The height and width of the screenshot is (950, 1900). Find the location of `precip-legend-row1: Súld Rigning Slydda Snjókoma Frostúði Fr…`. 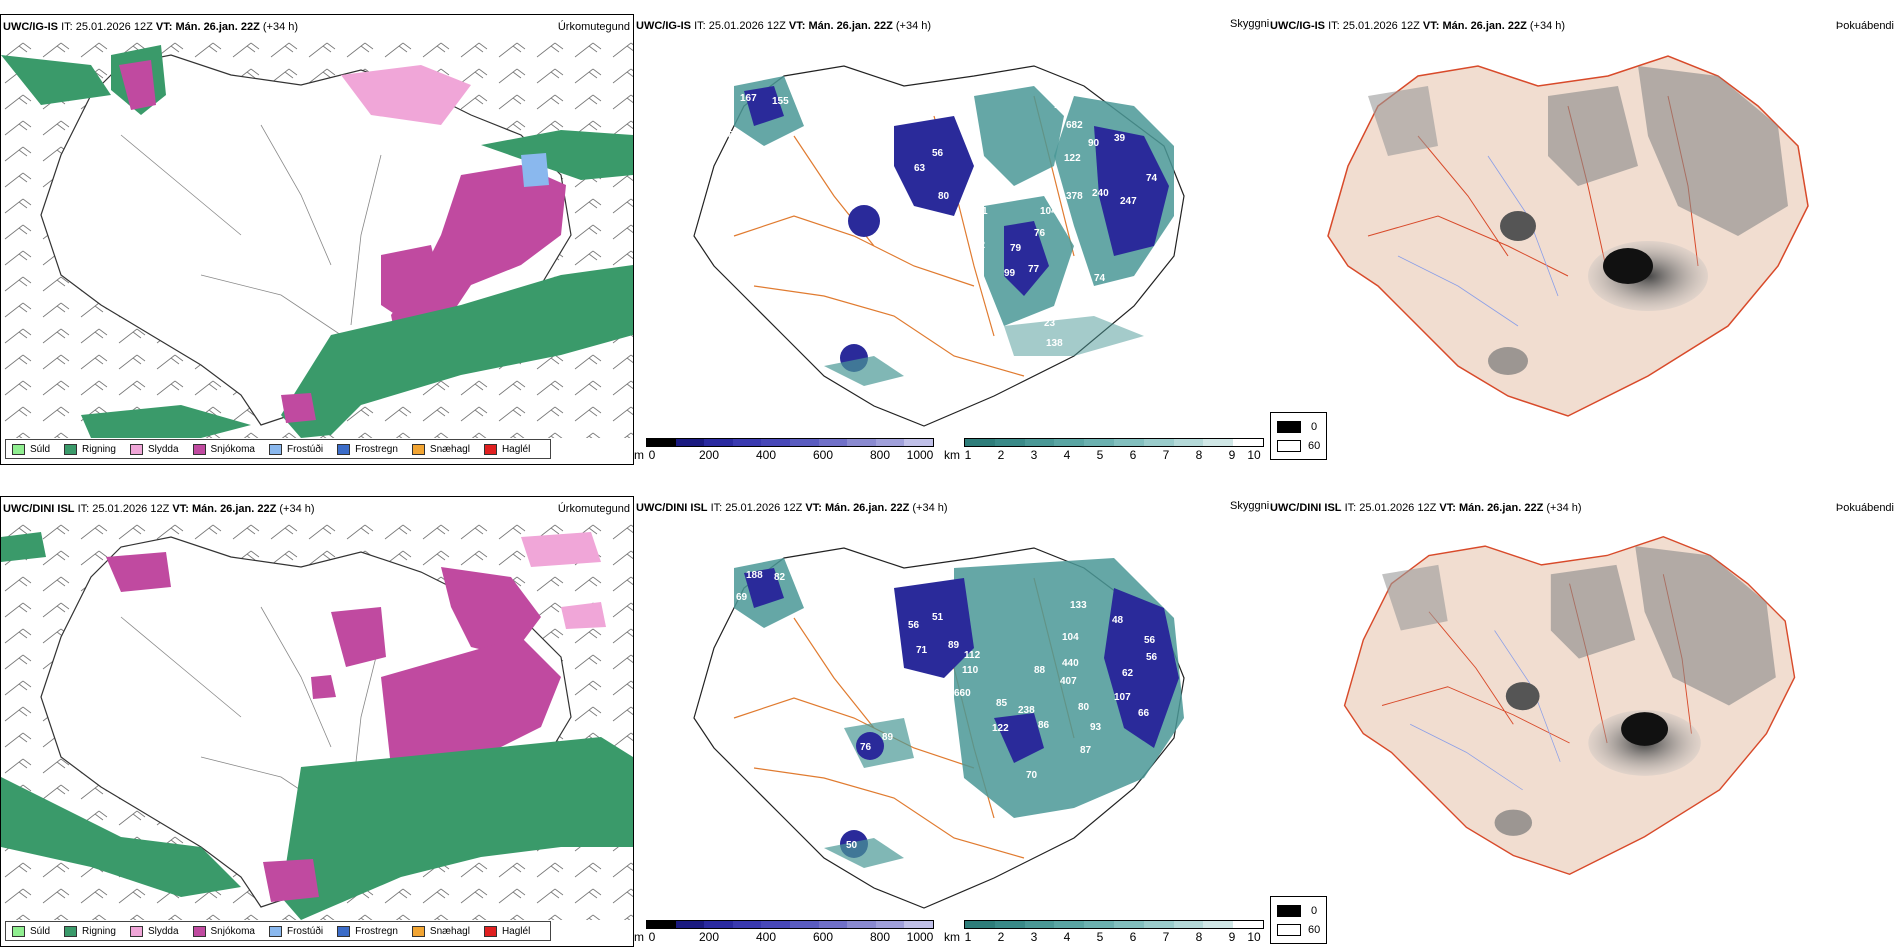

precip-legend-row1: Súld Rigning Slydda Snjókoma Frostúði Fr… is located at coordinates (278, 449).